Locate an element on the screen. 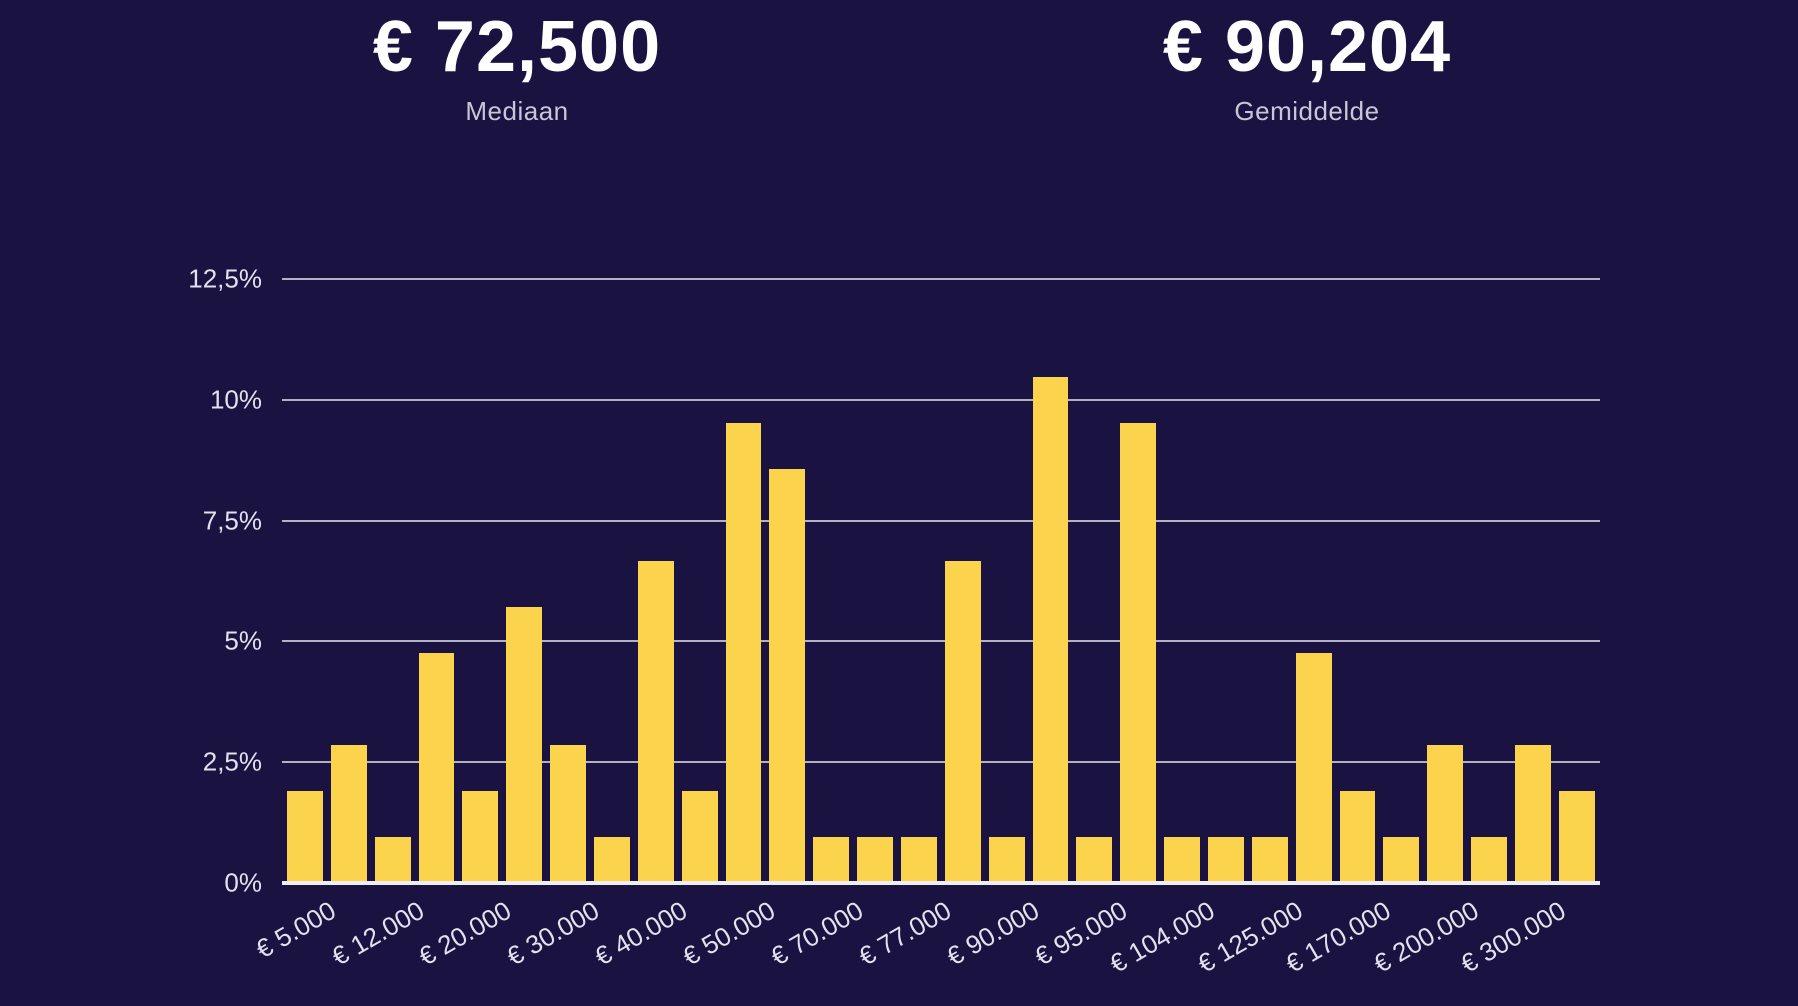 The height and width of the screenshot is (1006, 1798). x-axis-tick-label: € 40.000 is located at coordinates (641, 933).